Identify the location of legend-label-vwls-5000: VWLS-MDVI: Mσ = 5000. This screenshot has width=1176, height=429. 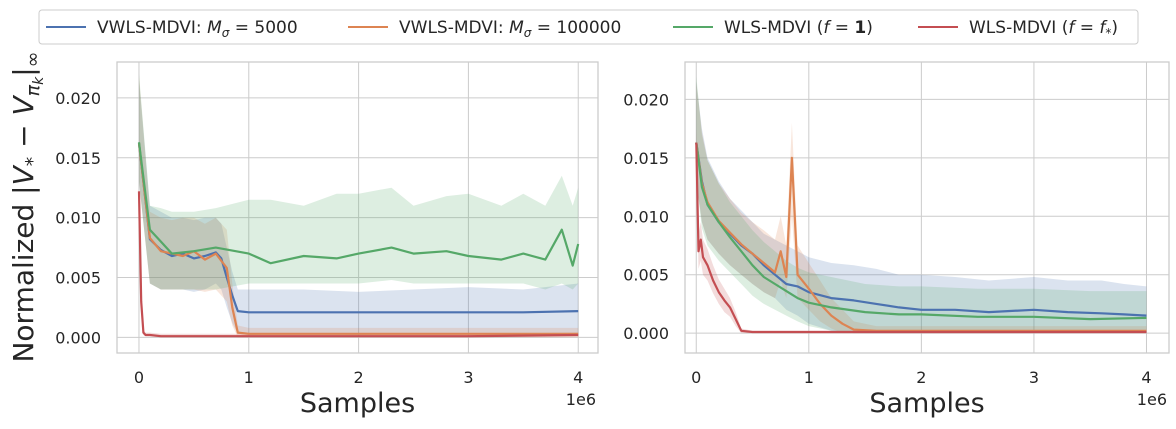
(197, 29).